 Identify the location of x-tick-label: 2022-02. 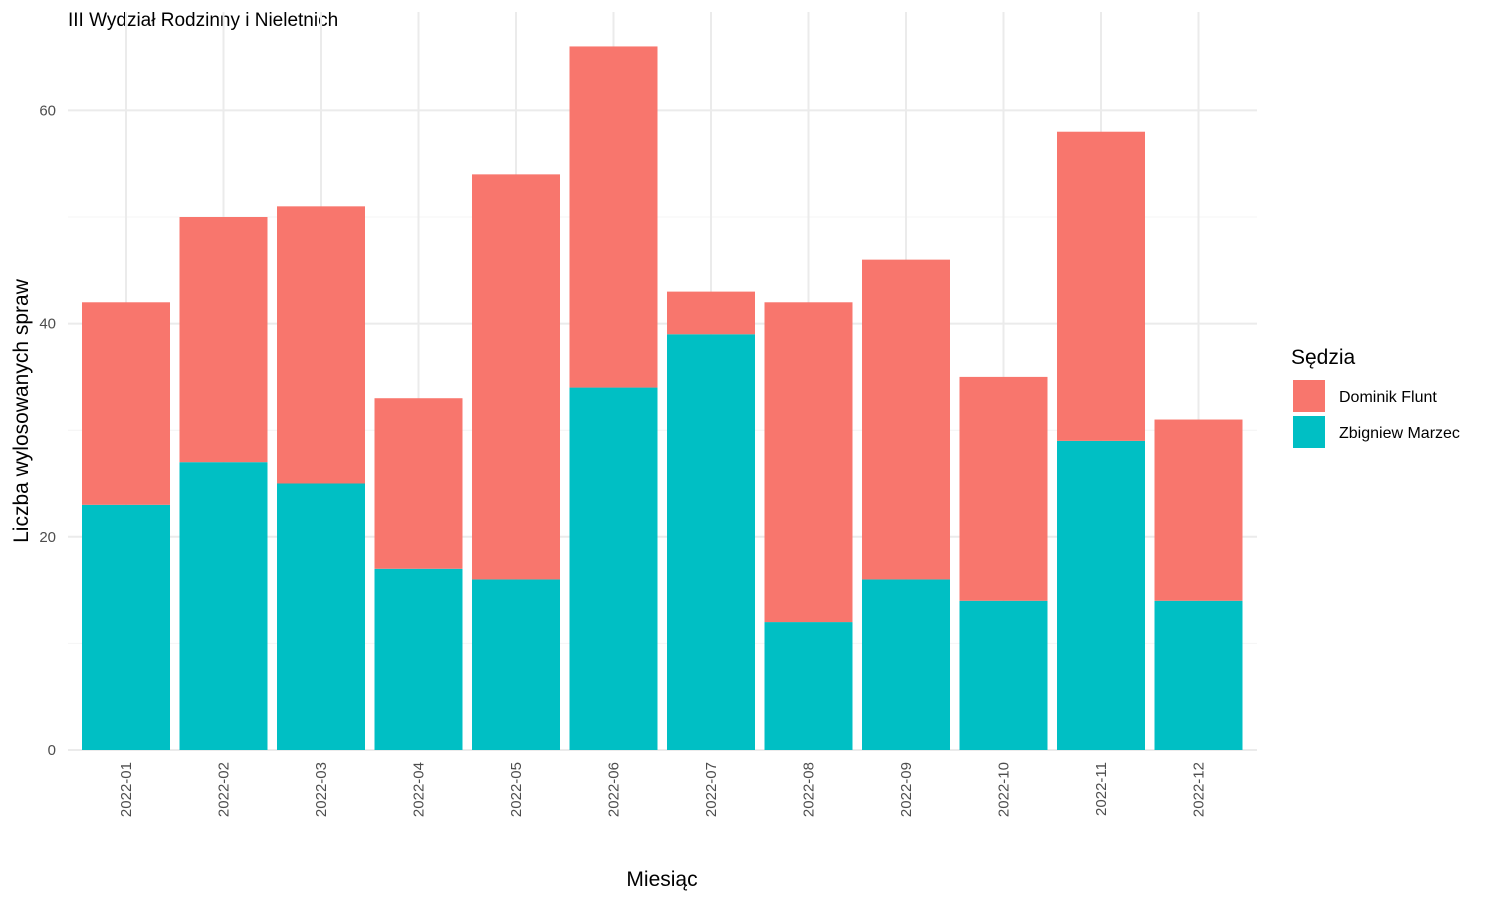
(224, 789).